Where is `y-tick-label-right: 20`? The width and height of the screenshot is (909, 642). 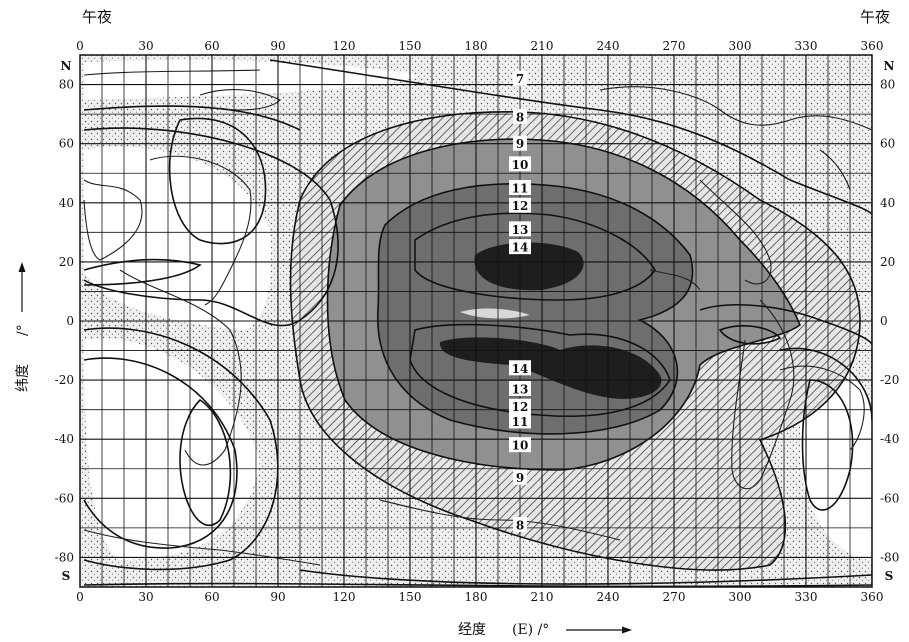 y-tick-label-right: 20 is located at coordinates (887, 262).